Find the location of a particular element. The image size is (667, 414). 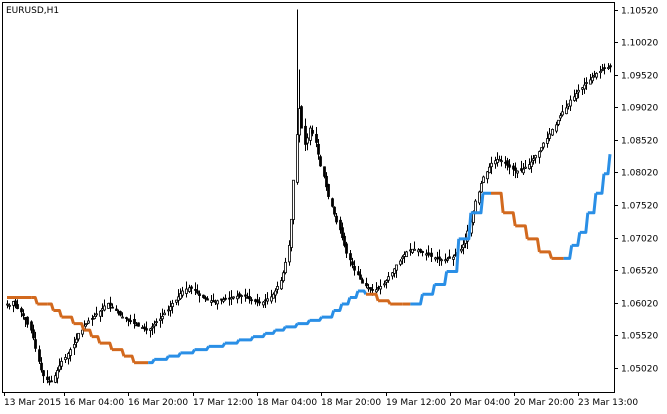

time-tick-label: 18 Mar 20:00 is located at coordinates (351, 403).